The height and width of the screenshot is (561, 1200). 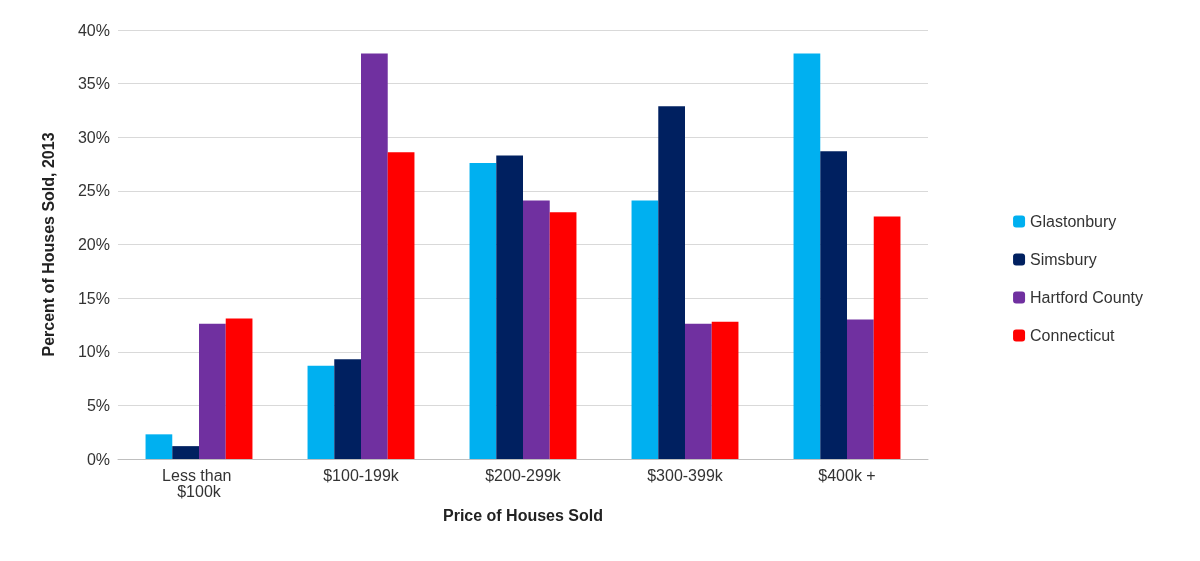 I want to click on y-tick-label: 5%, so click(x=98, y=405).